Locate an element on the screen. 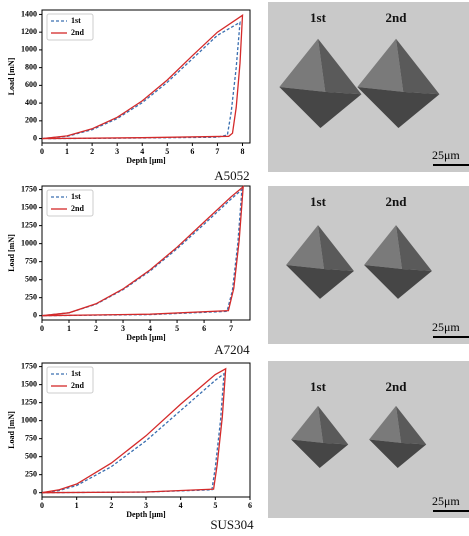 The width and height of the screenshot is (469, 536). y-tick-label: 800 is located at coordinates (31, 66).